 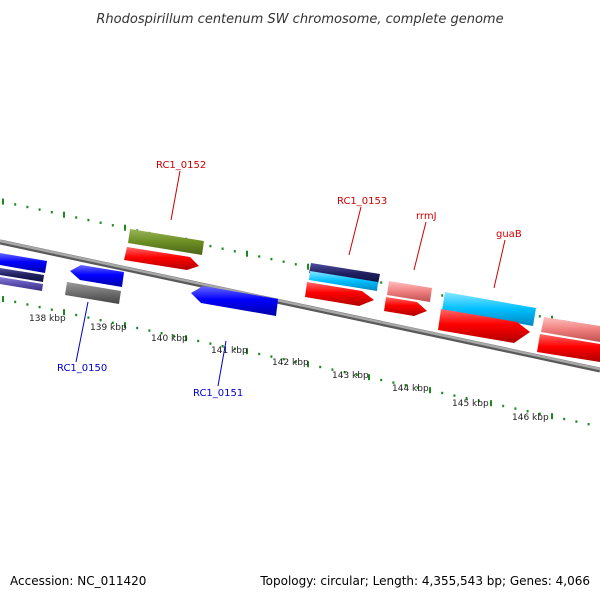 I want to click on connector-guab, so click(x=499, y=264).